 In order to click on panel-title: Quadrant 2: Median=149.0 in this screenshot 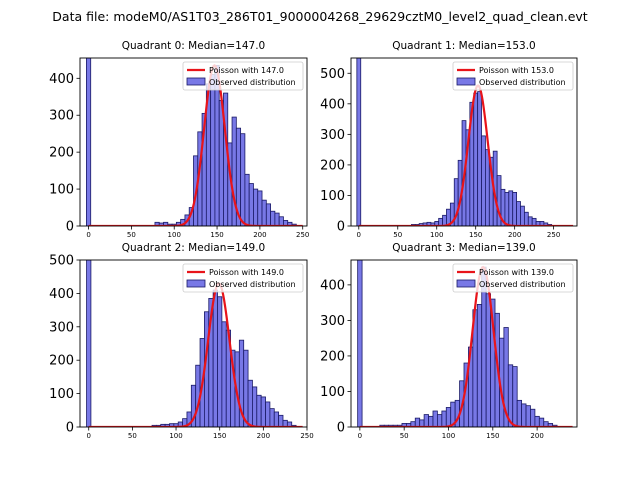, I will do `click(193, 248)`.